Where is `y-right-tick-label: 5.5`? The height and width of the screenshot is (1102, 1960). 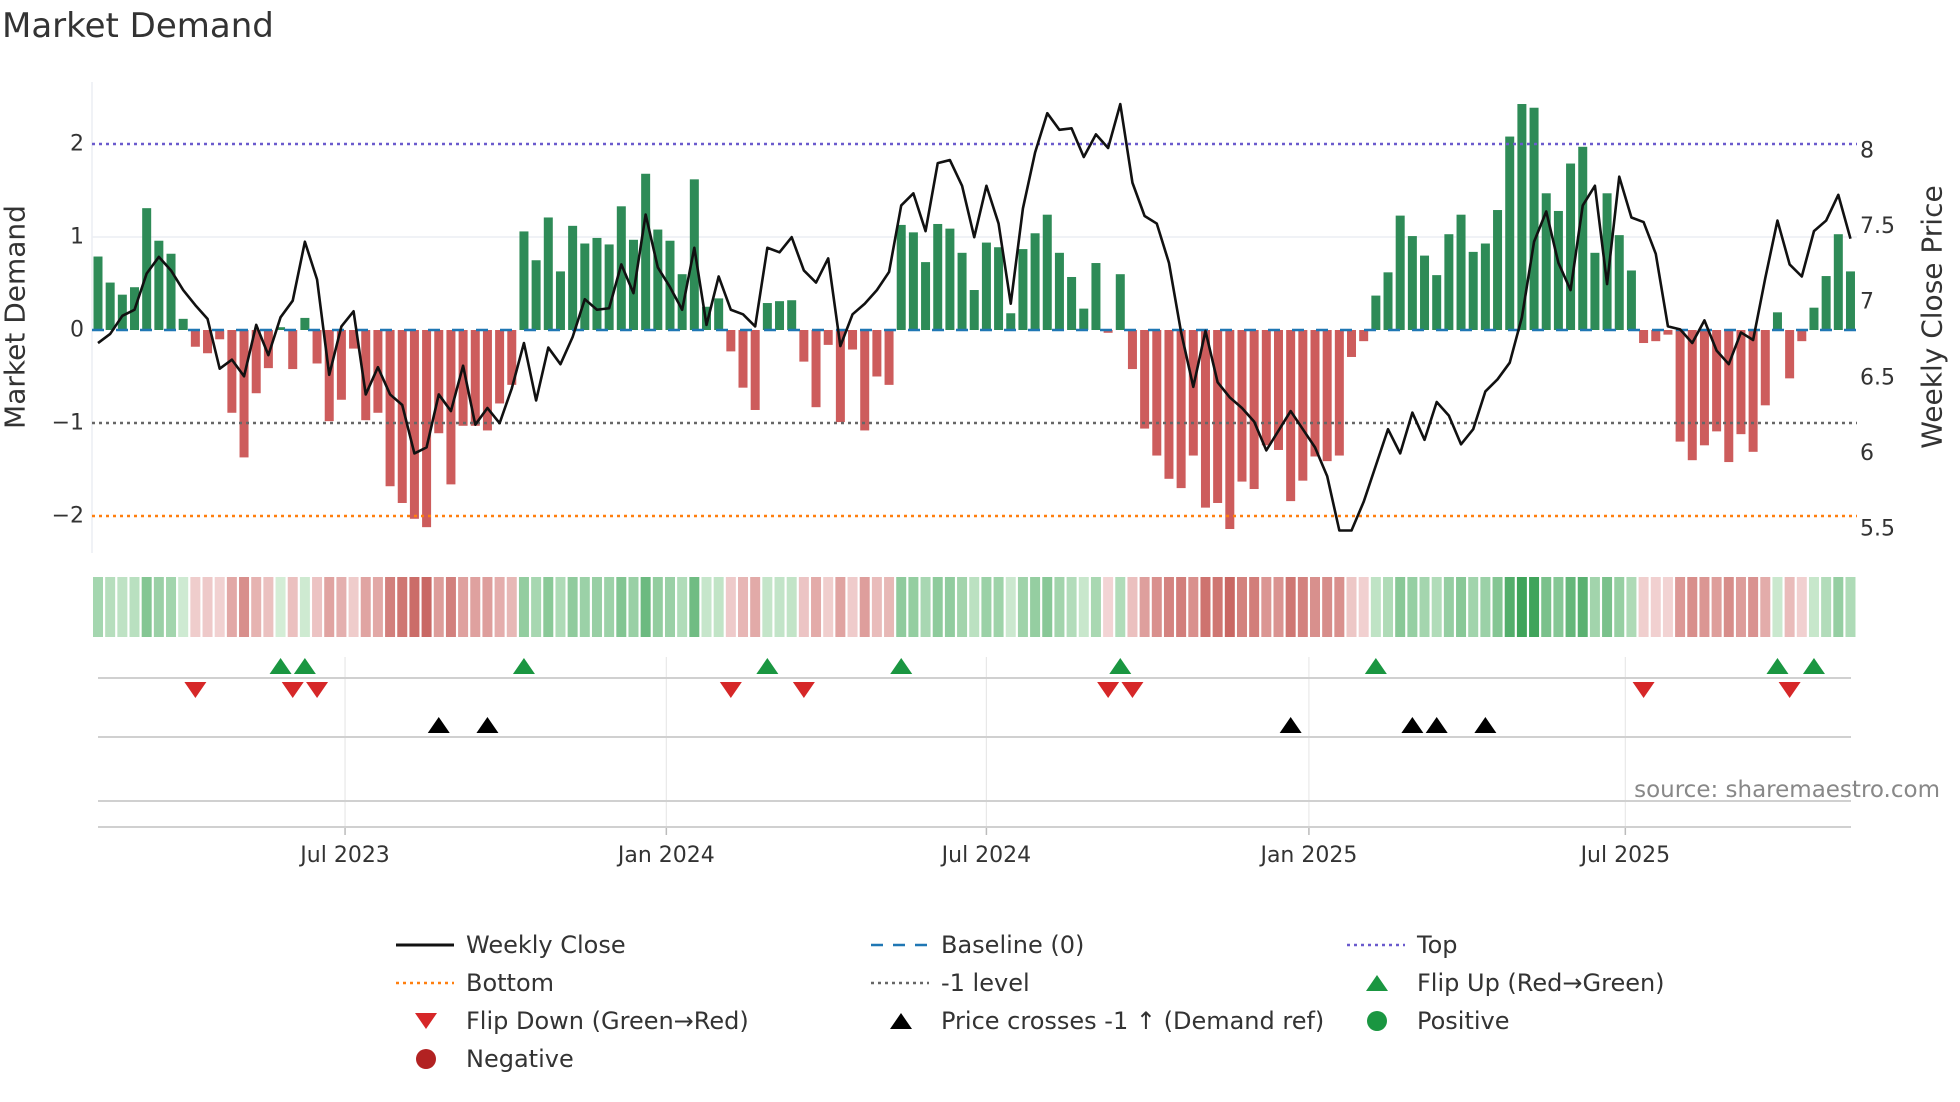
y-right-tick-label: 5.5 is located at coordinates (1877, 529).